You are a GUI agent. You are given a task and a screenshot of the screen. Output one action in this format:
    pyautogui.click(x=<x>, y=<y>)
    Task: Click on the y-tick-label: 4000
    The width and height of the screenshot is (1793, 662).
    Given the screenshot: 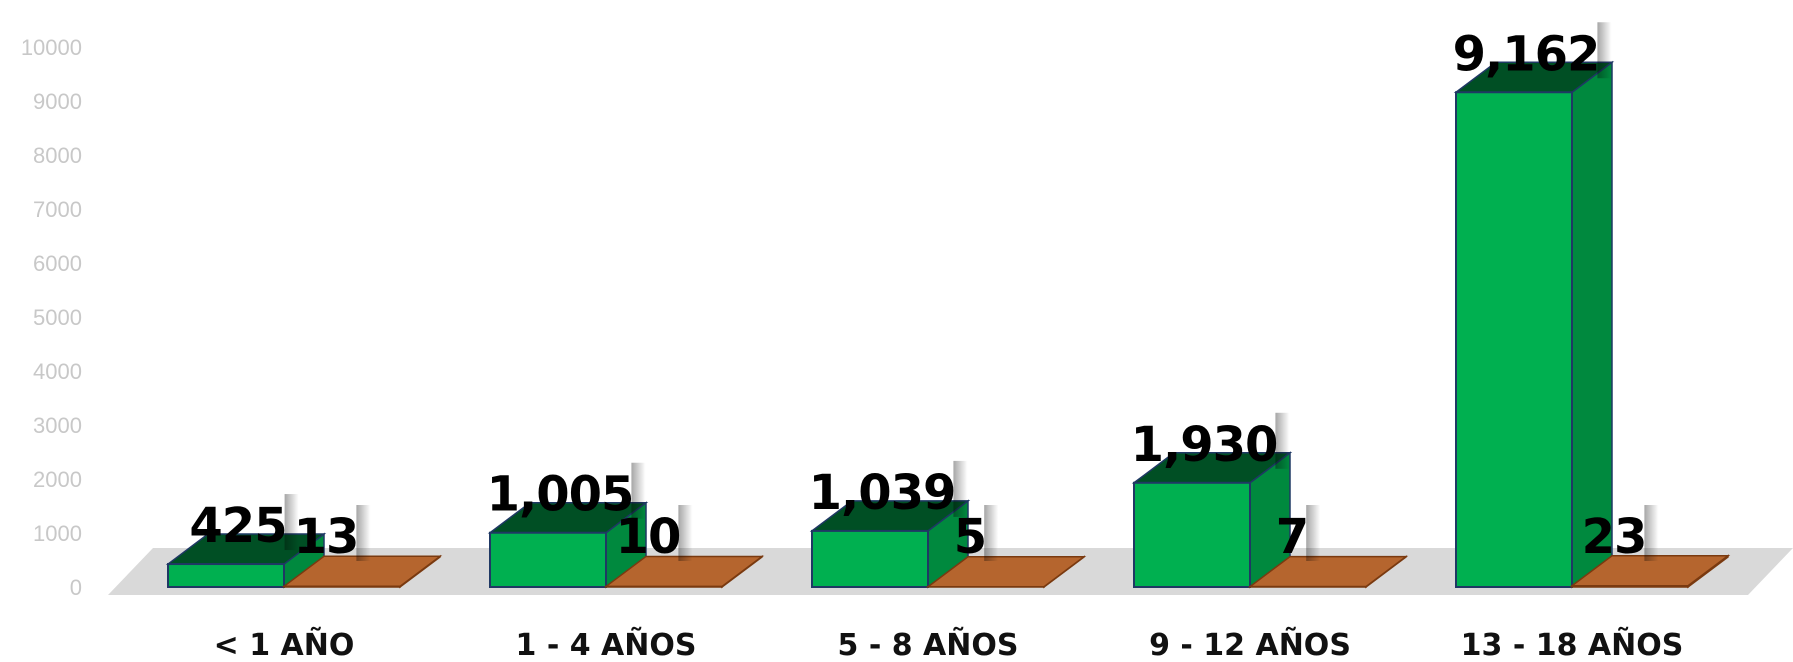 What is the action you would take?
    pyautogui.click(x=57, y=371)
    